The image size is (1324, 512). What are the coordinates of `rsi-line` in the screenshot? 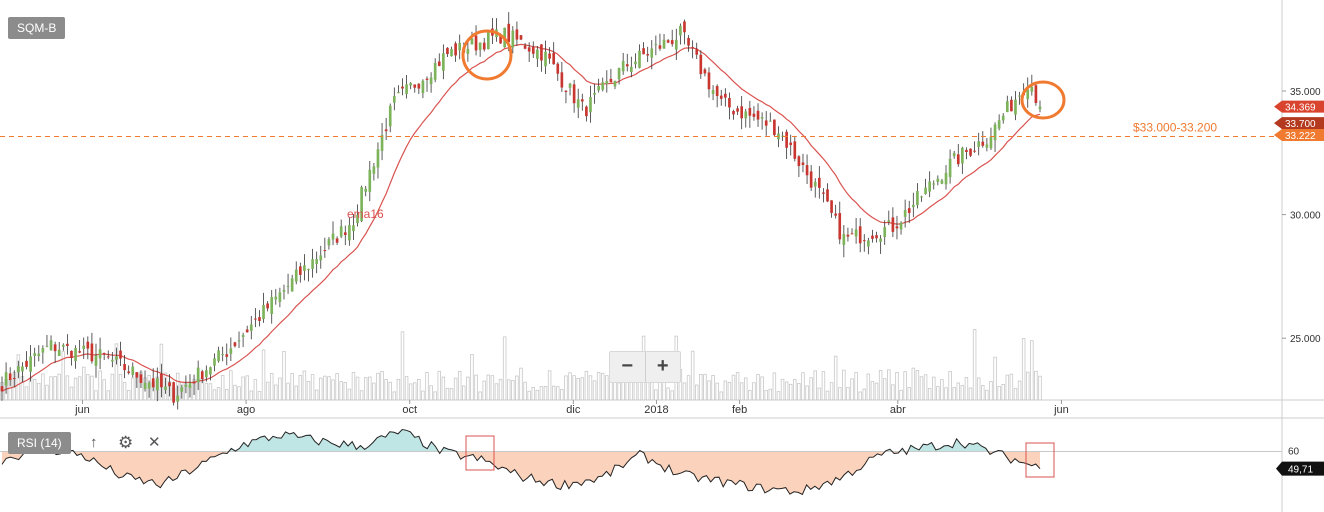 It's located at (521, 462).